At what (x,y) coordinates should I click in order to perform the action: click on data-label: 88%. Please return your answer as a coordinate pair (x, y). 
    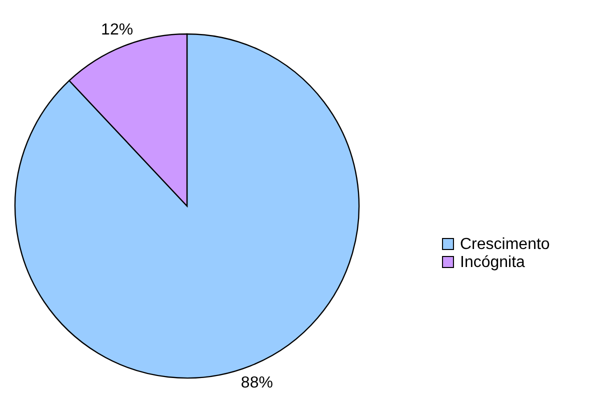
    Looking at the image, I should click on (256, 383).